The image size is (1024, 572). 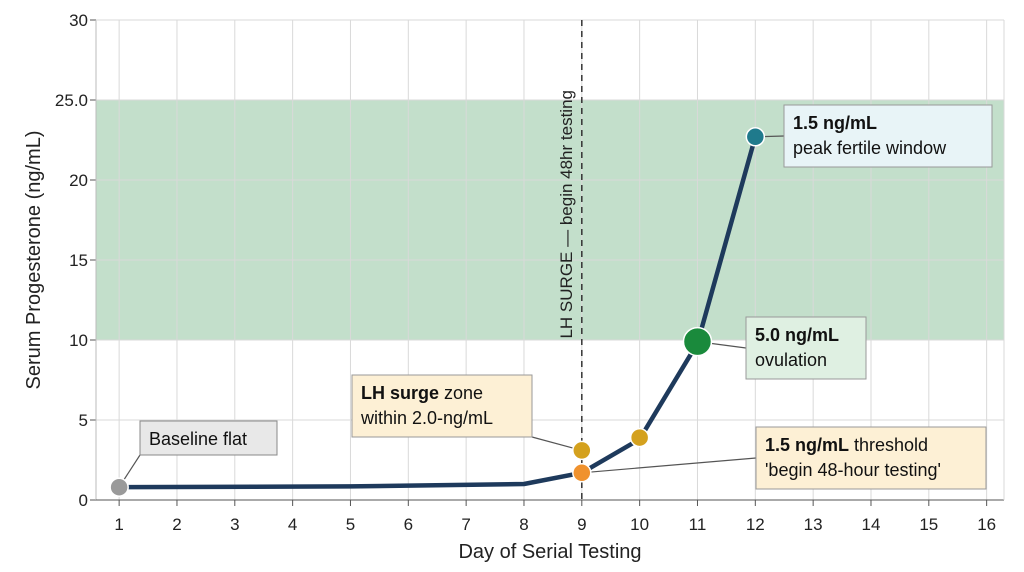 I want to click on annotation-text: ovulation, so click(x=791, y=360).